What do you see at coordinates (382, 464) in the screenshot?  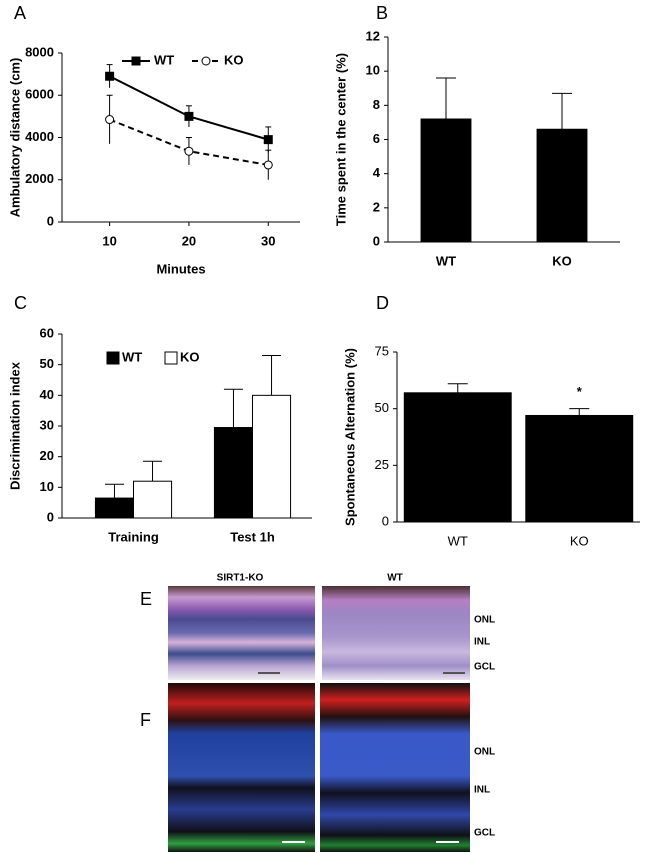 I see `y-tick-label: 25` at bounding box center [382, 464].